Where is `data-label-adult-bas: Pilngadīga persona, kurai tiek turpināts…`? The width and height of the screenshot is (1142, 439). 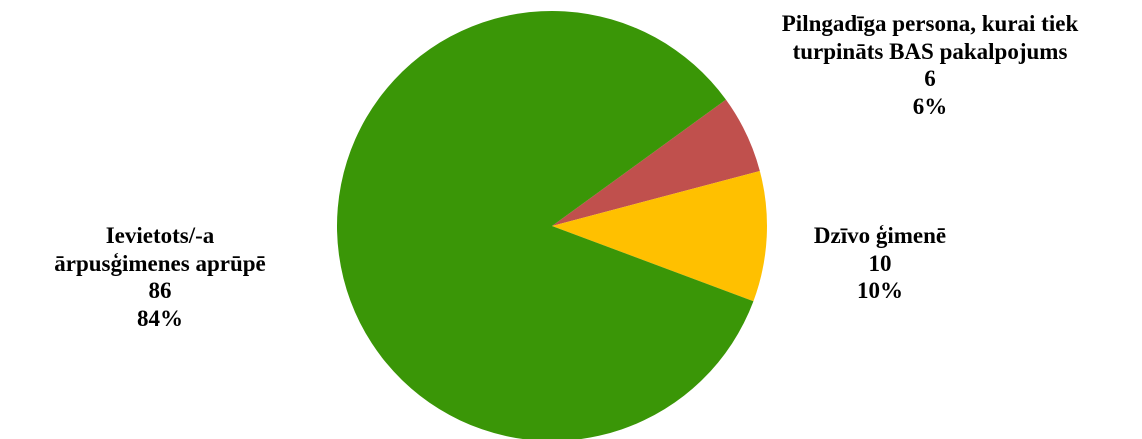
data-label-adult-bas: Pilngadīga persona, kurai tiek turpināts… is located at coordinates (921, 65).